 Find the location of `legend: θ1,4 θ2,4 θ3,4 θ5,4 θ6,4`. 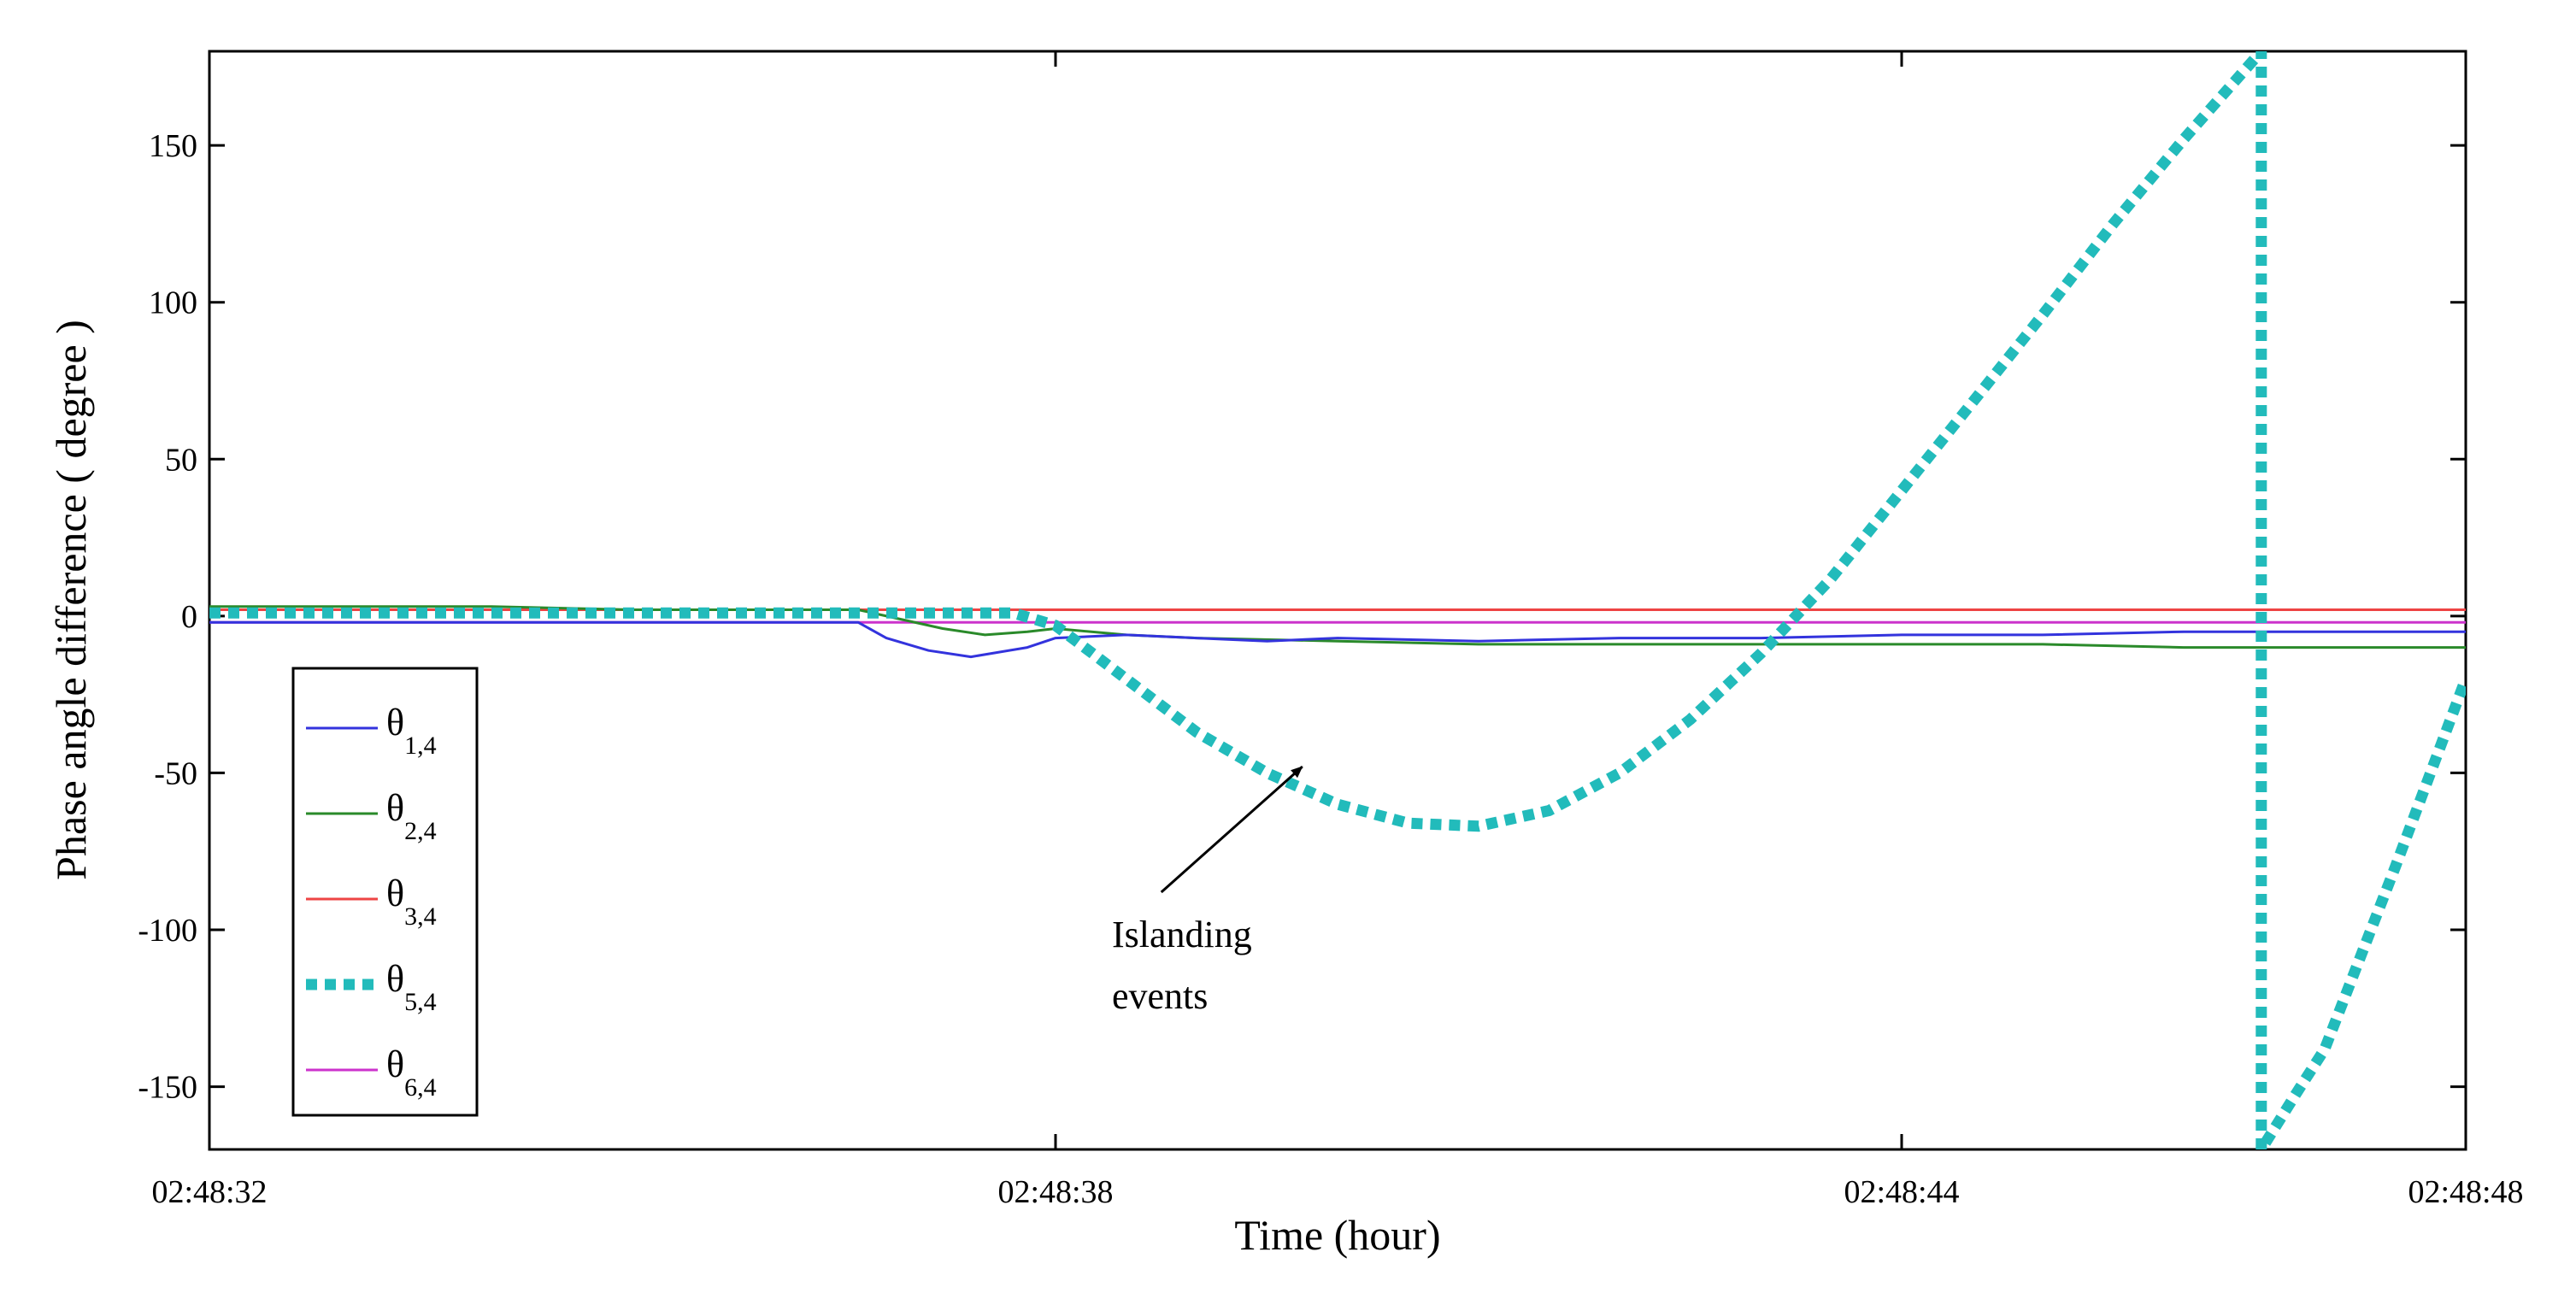

legend: θ1,4 θ2,4 θ3,4 θ5,4 θ6,4 is located at coordinates (385, 892).